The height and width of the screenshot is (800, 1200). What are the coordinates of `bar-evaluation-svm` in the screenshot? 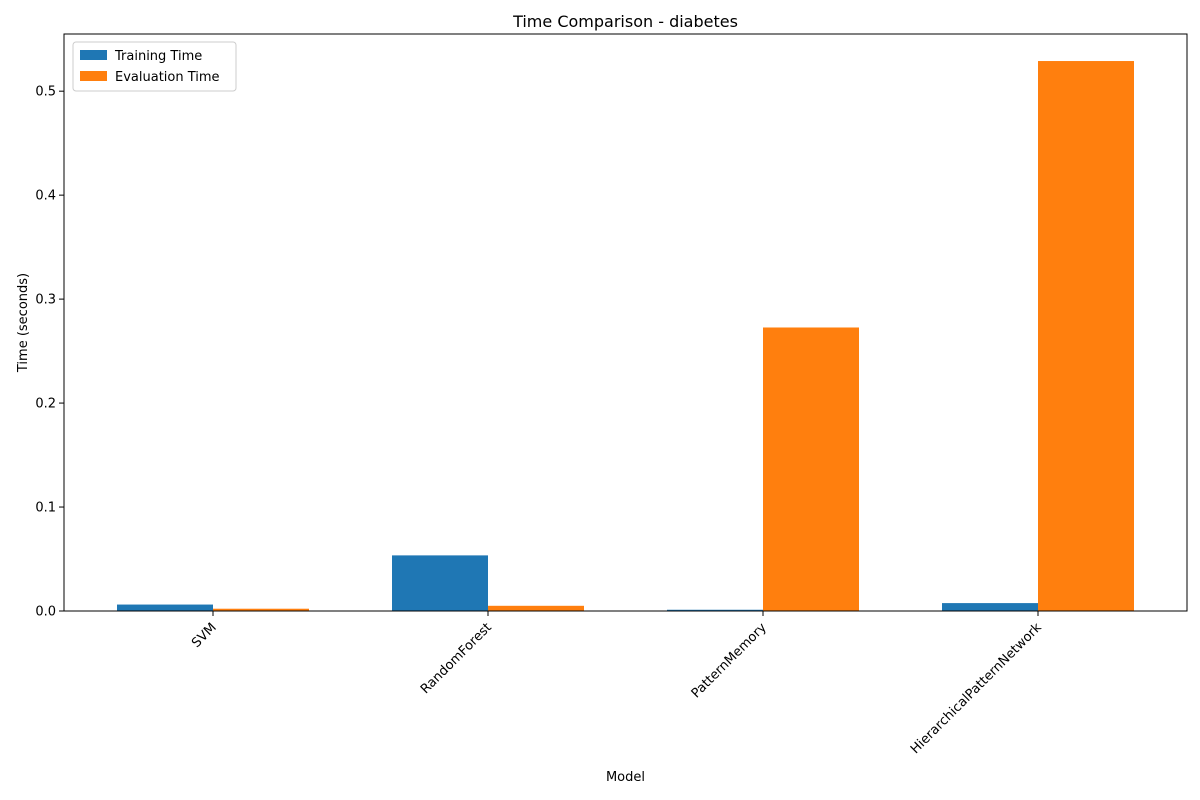 It's located at (261, 609).